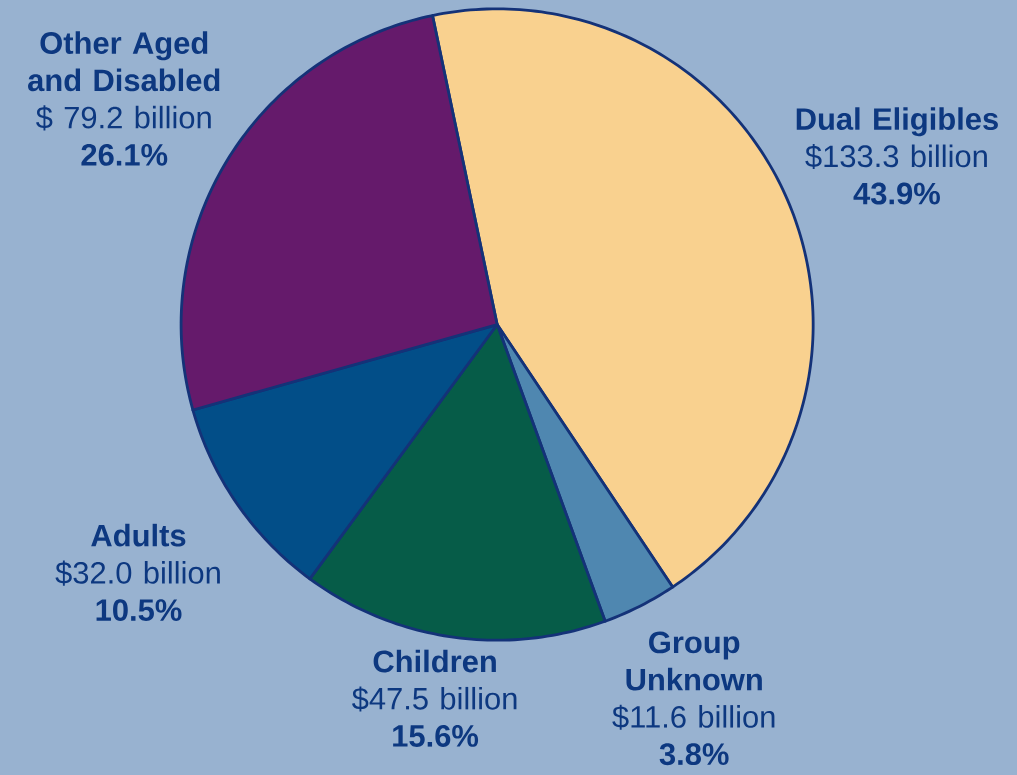  What do you see at coordinates (896, 157) in the screenshot?
I see `data-label: $133.3 billion` at bounding box center [896, 157].